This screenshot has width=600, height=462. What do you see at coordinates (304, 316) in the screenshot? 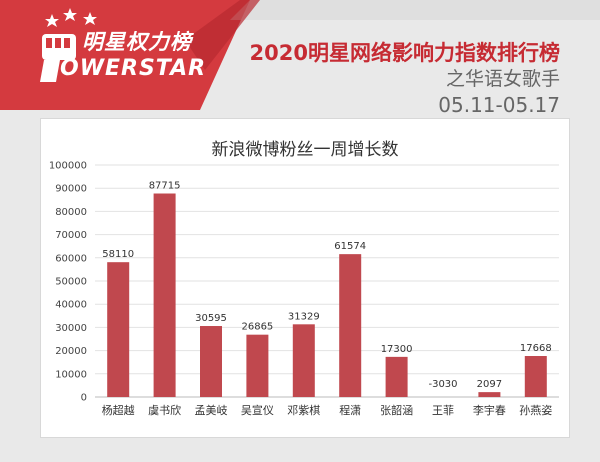
I see `data-label: 31329` at bounding box center [304, 316].